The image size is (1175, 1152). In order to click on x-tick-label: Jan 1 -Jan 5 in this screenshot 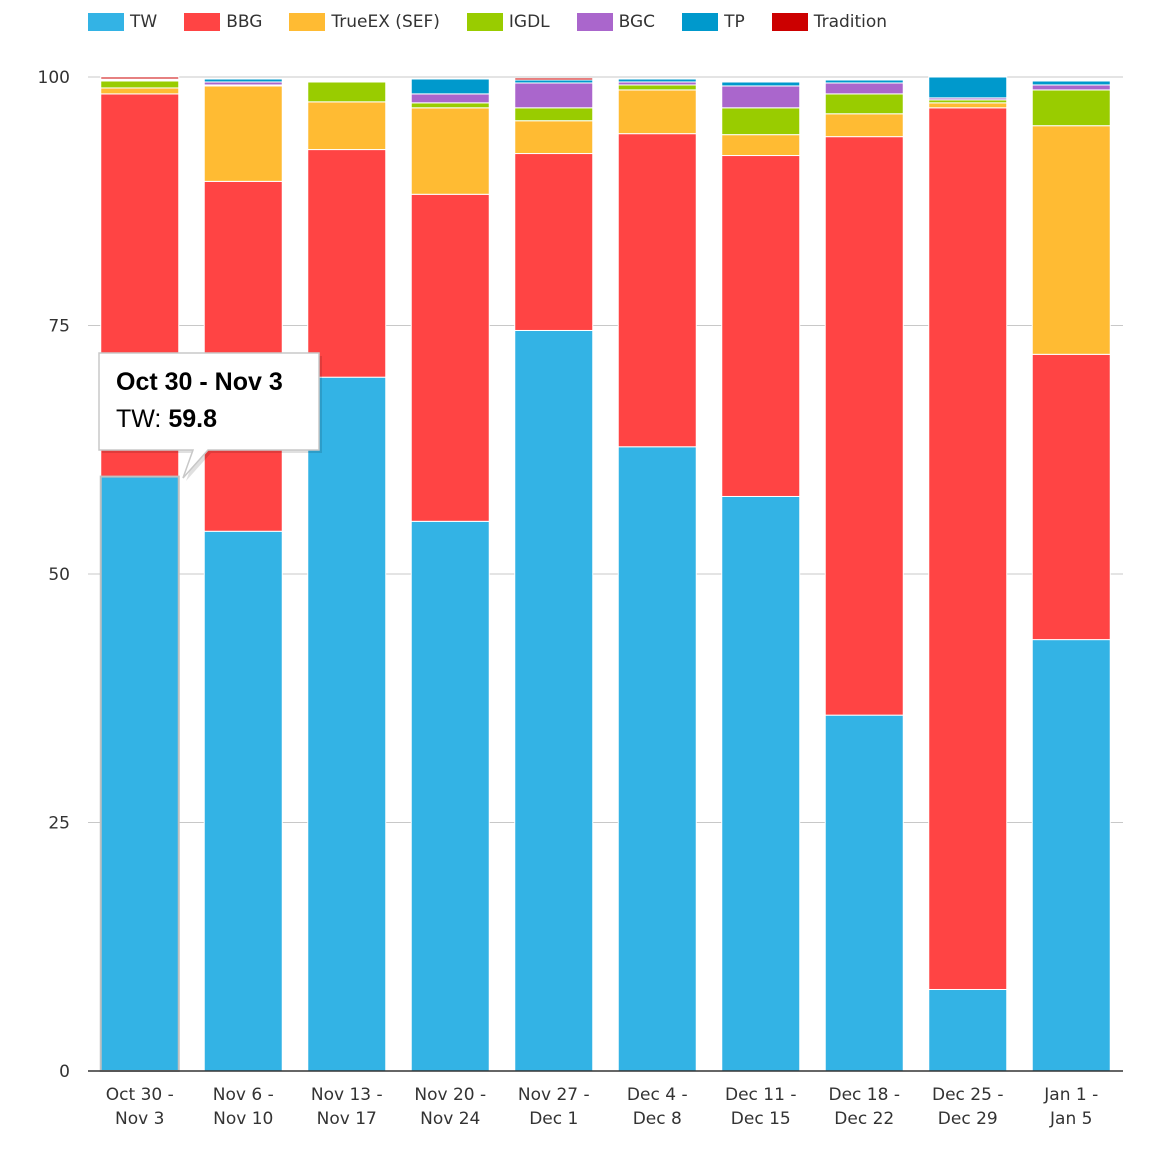, I will do `click(1070, 1107)`.